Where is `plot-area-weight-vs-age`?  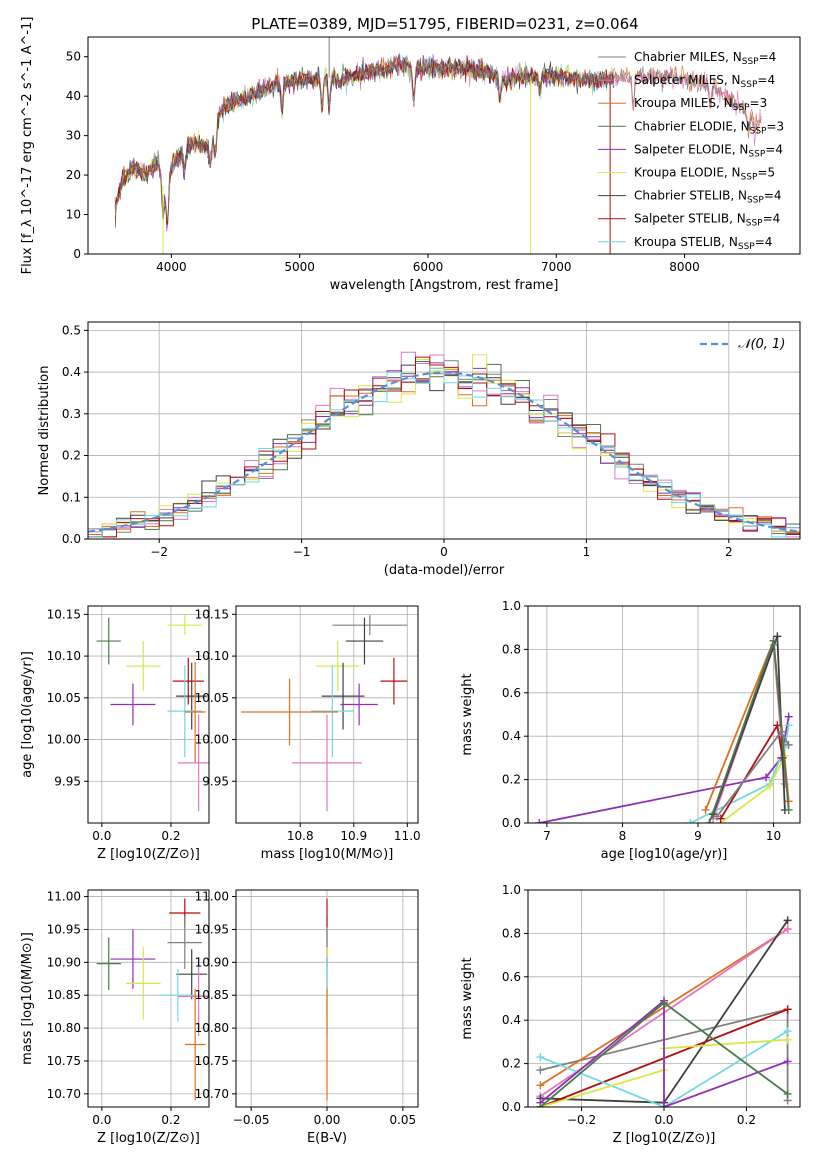
plot-area-weight-vs-age is located at coordinates (664, 727).